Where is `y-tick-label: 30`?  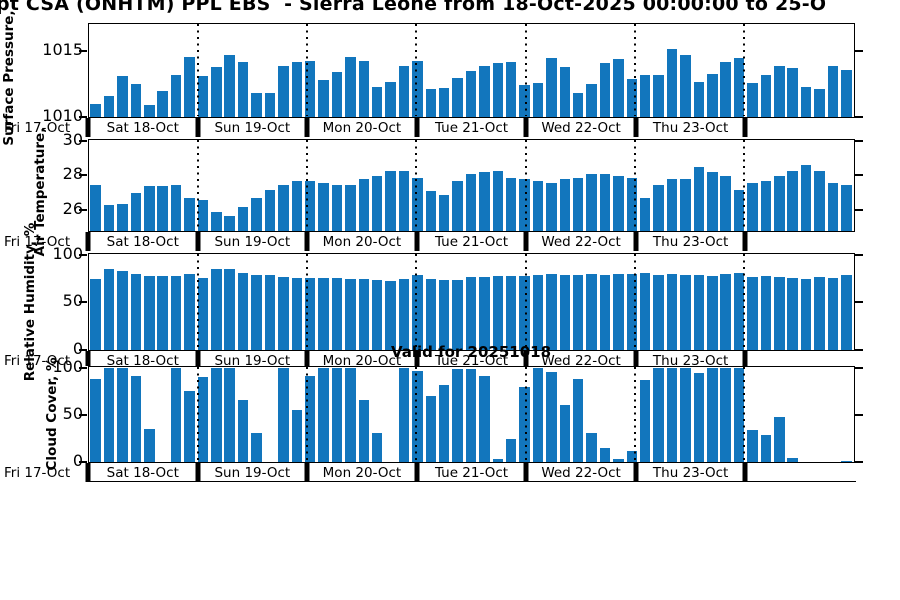 y-tick-label: 30 is located at coordinates (72, 139).